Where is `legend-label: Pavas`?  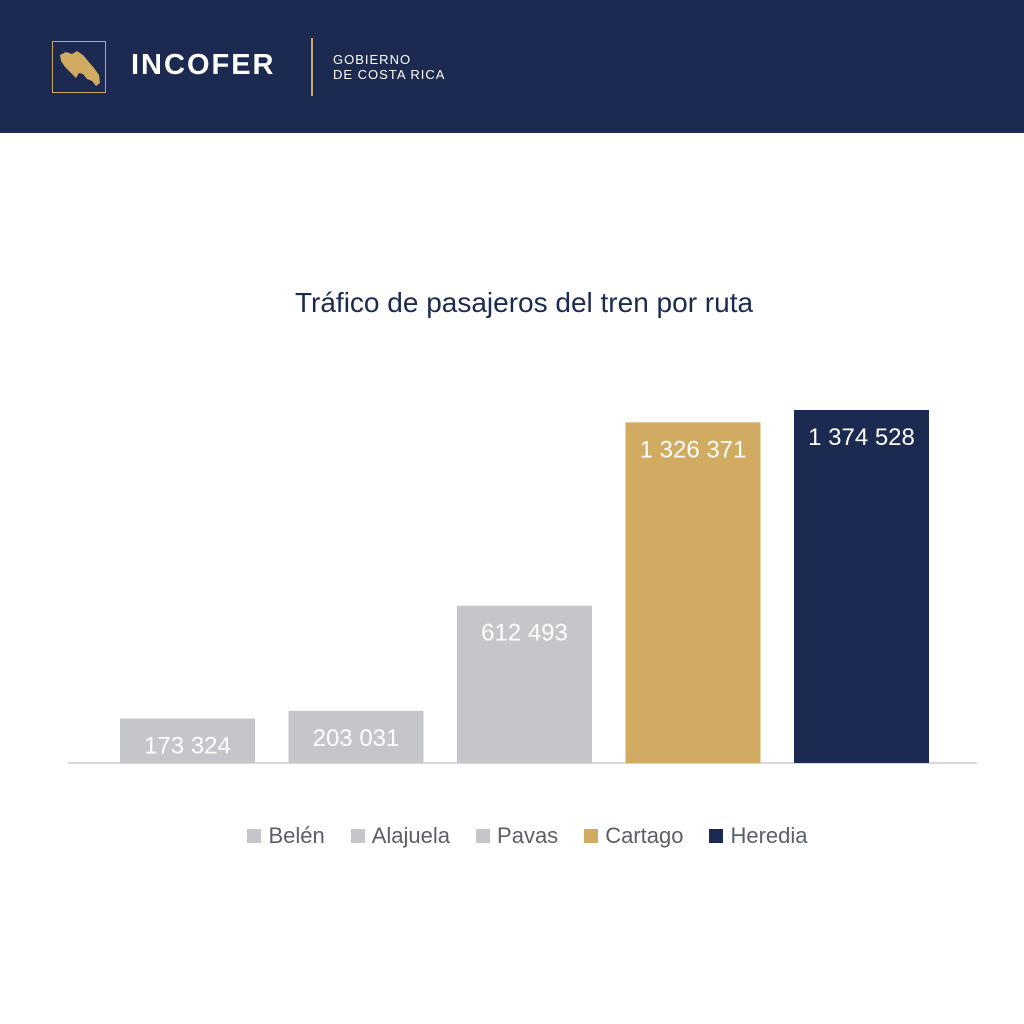
legend-label: Pavas is located at coordinates (528, 835).